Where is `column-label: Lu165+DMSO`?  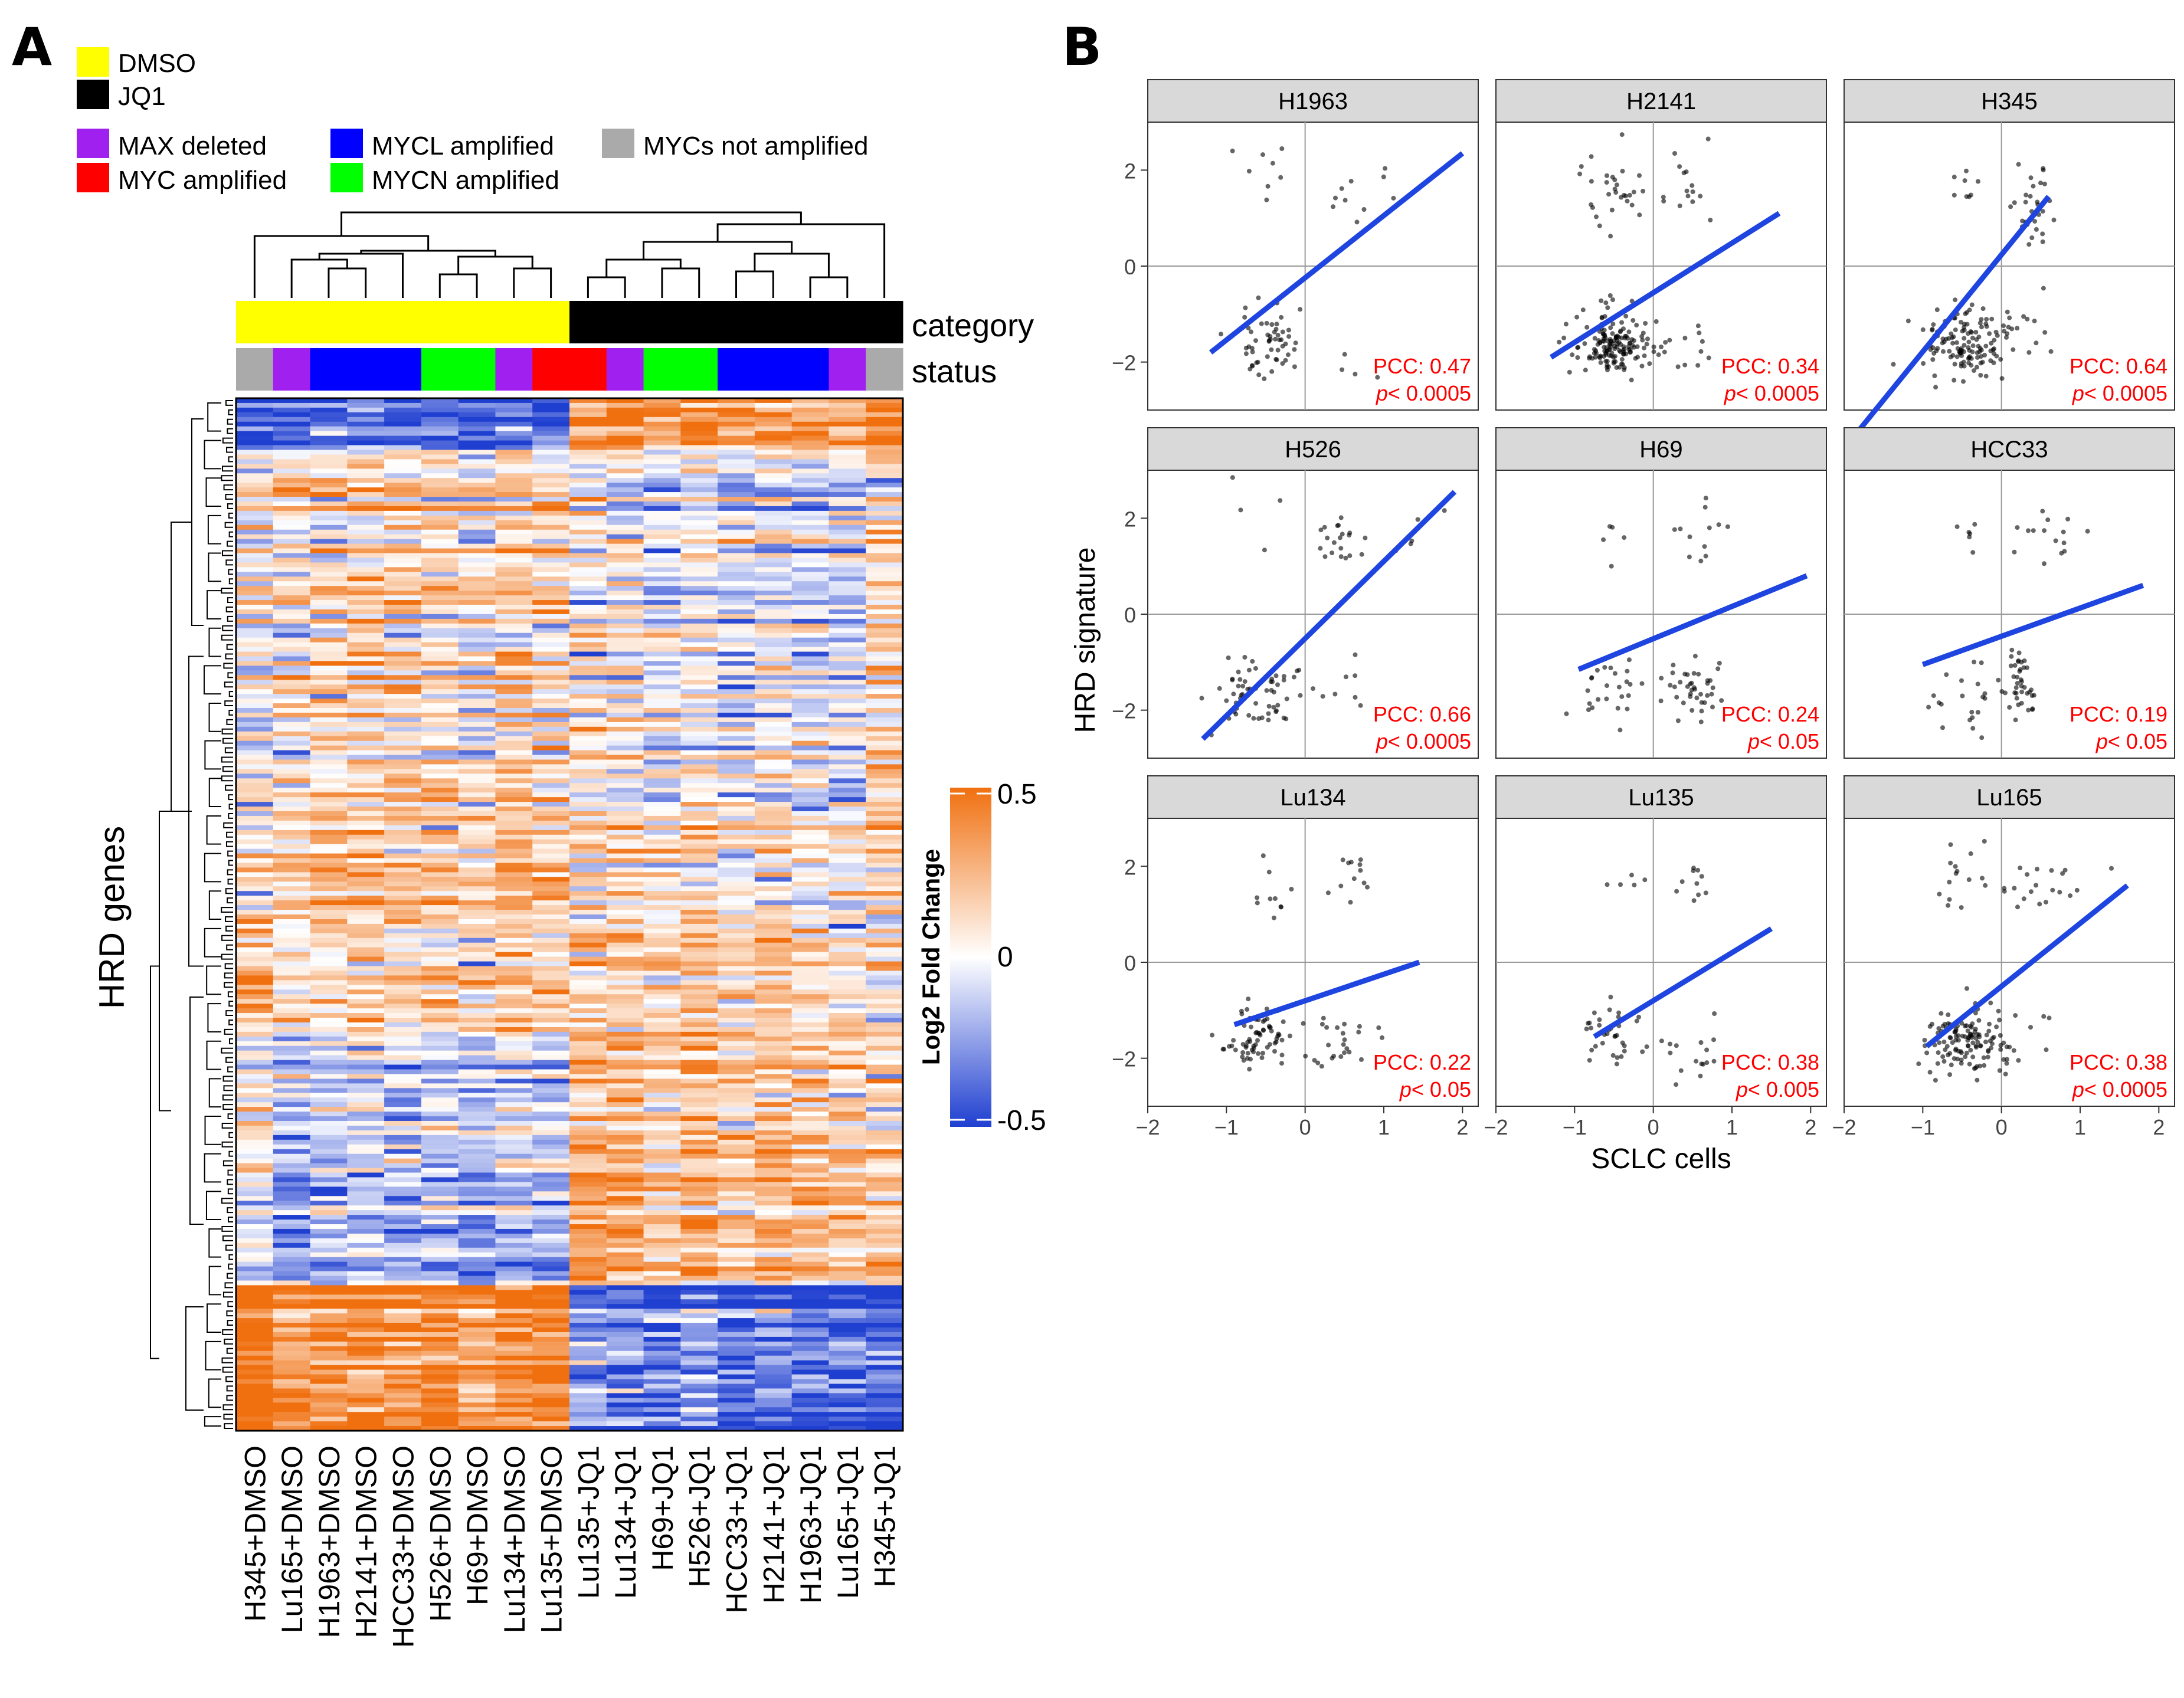 column-label: Lu165+DMSO is located at coordinates (292, 1539).